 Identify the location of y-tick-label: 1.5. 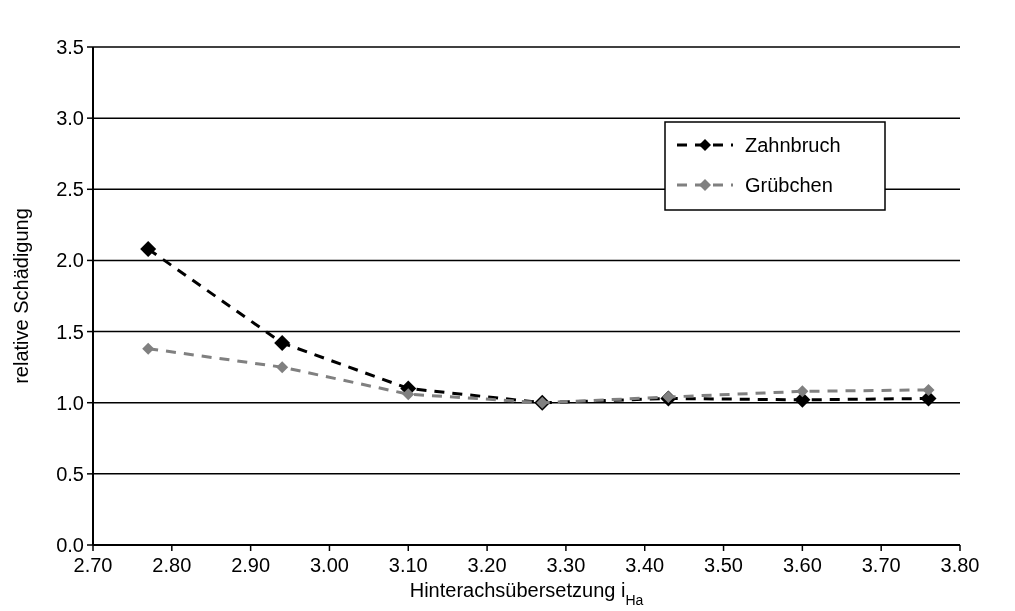
(70, 331).